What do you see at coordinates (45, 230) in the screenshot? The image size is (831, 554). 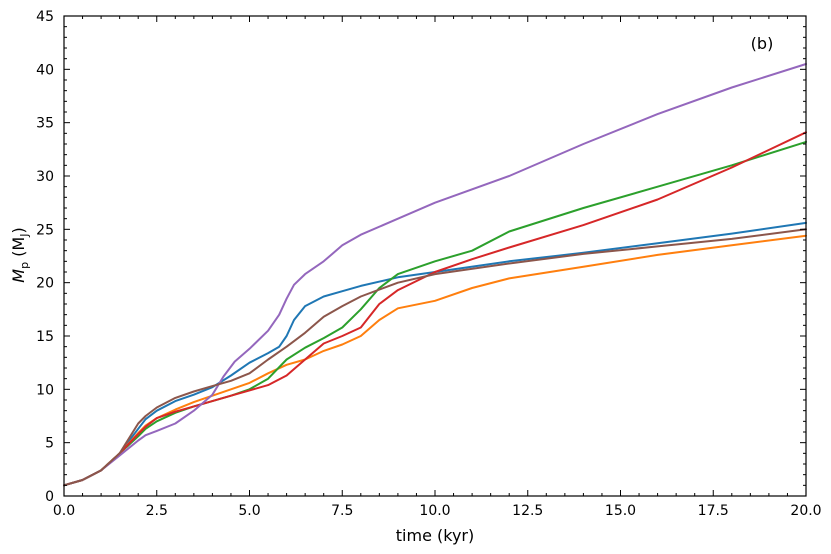 I see `y-tick-label: 25` at bounding box center [45, 230].